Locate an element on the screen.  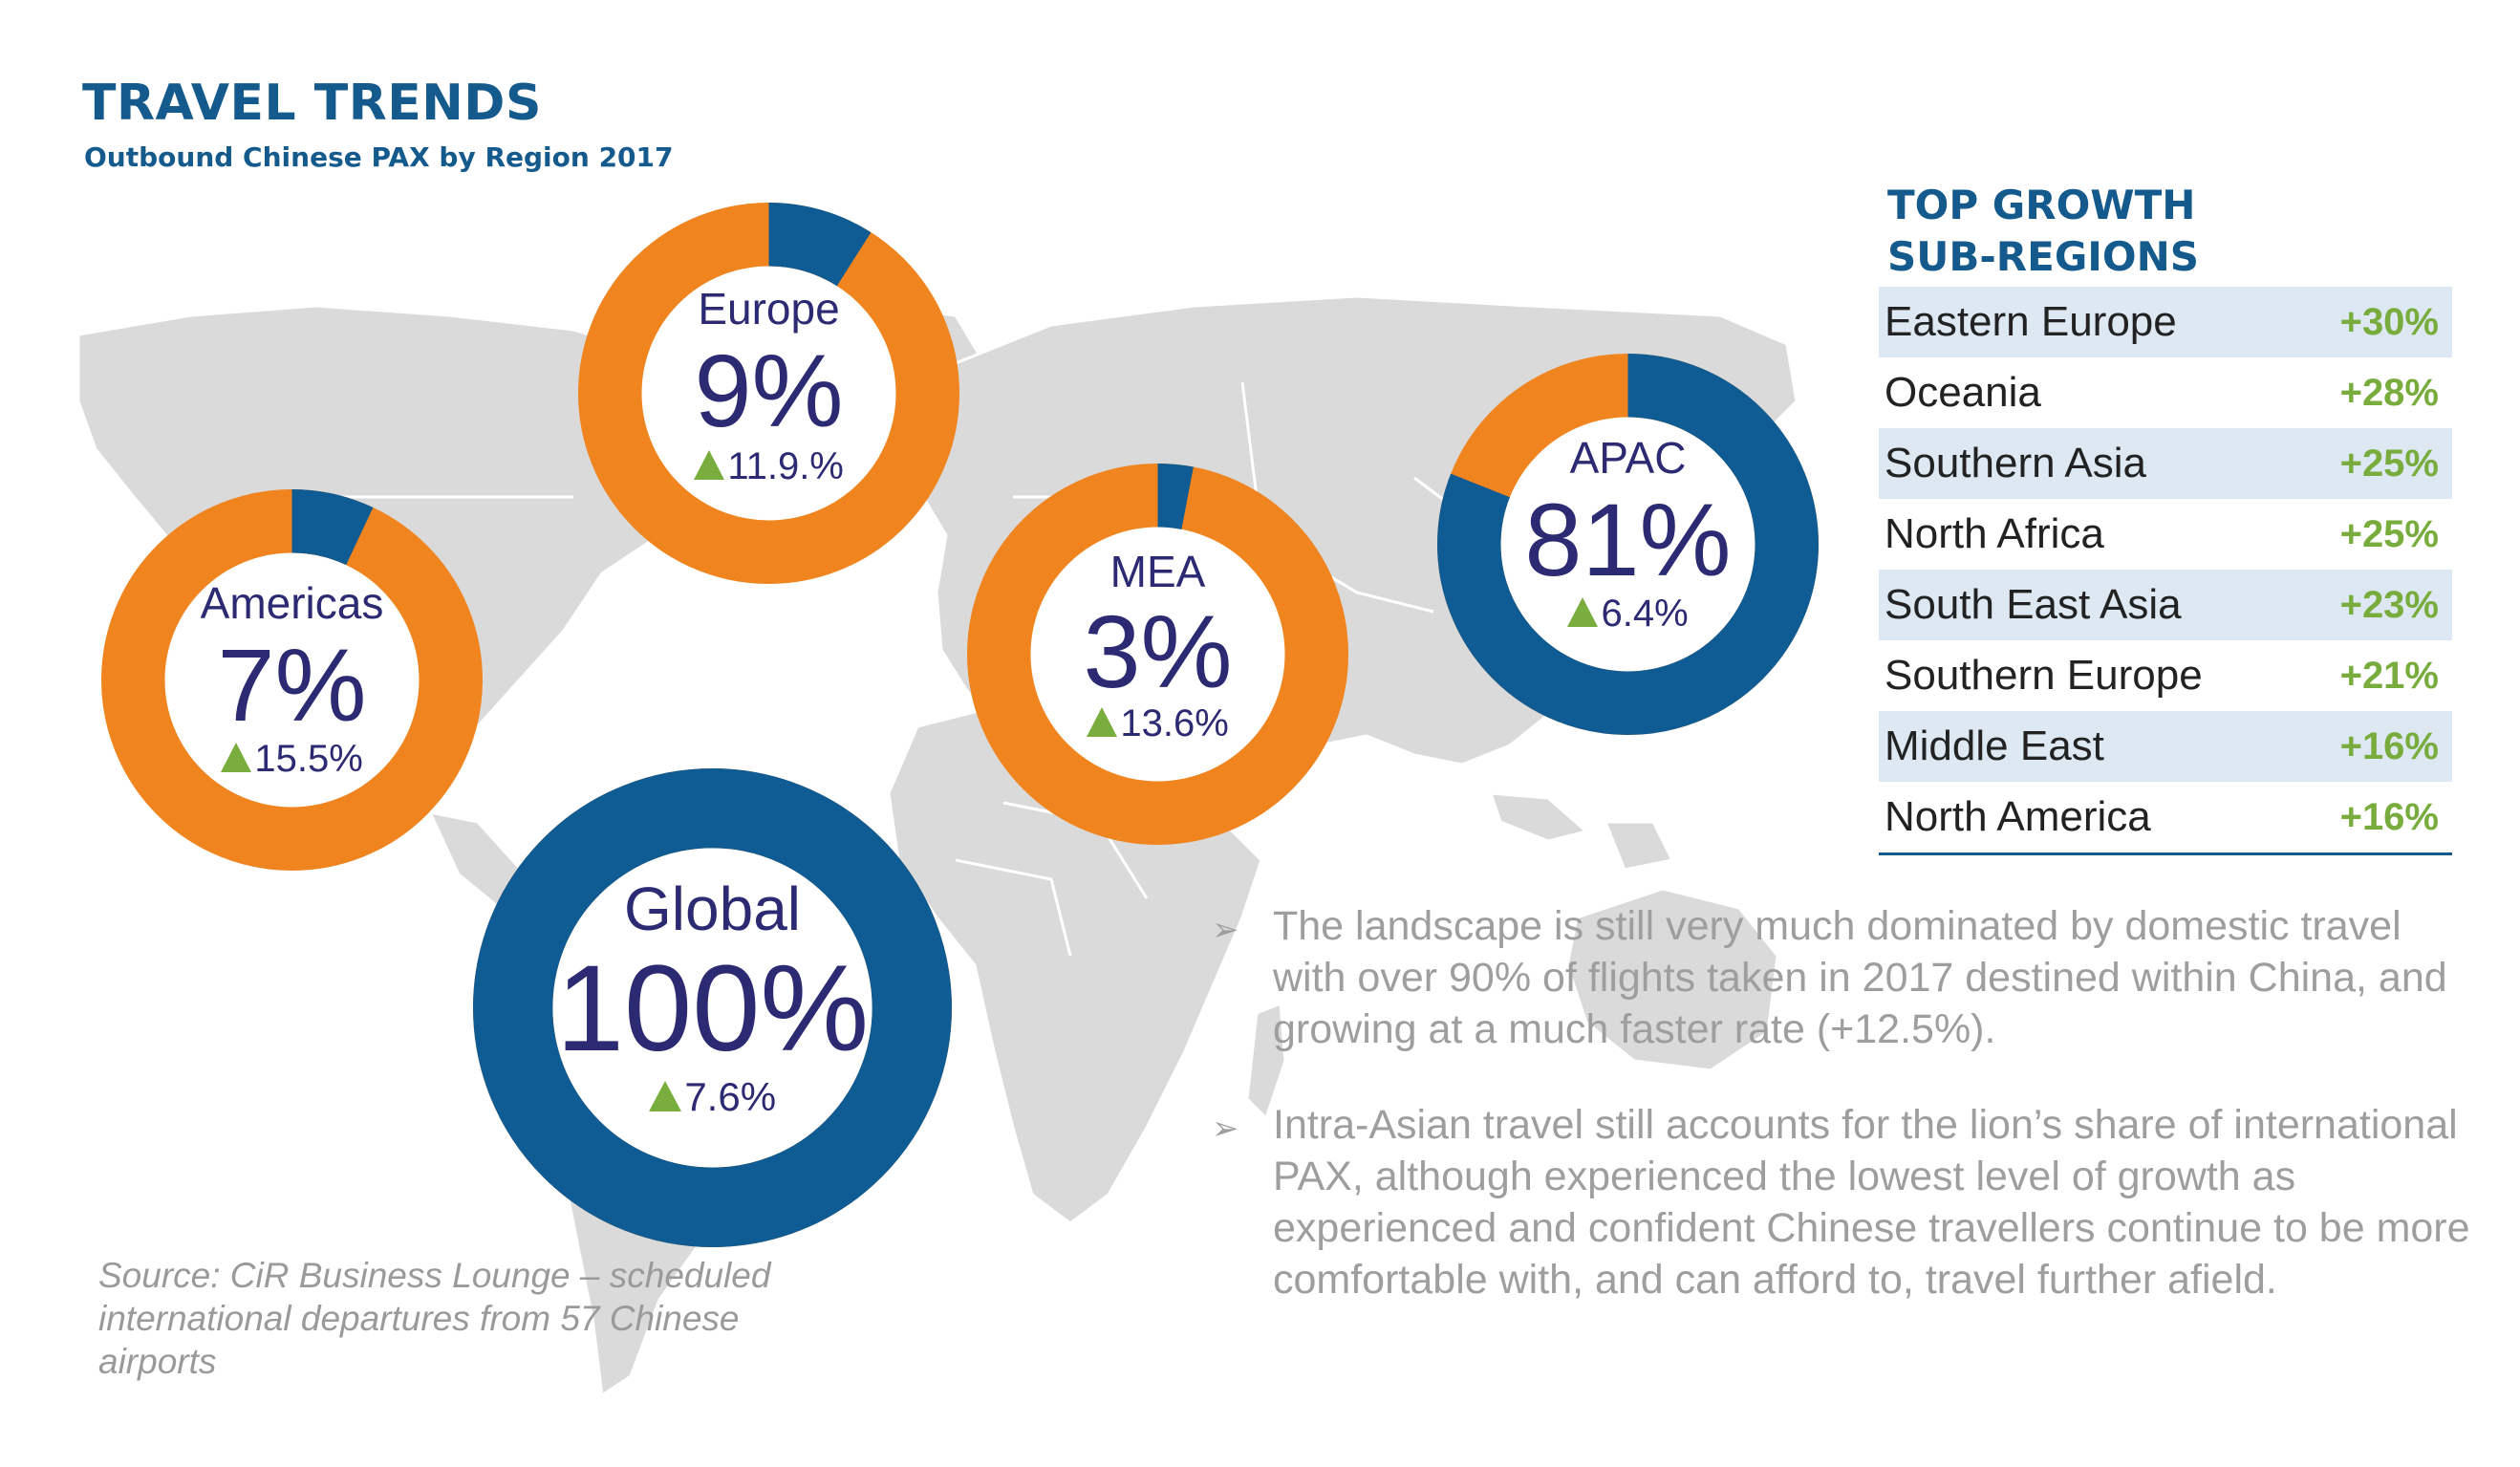
donut-mea-growth-value: 13.6% is located at coordinates (1174, 723).